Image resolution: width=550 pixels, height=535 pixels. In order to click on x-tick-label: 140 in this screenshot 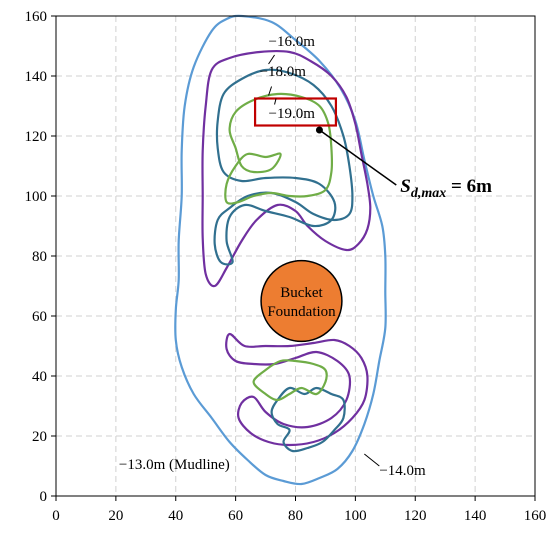, I will do `click(475, 516)`.